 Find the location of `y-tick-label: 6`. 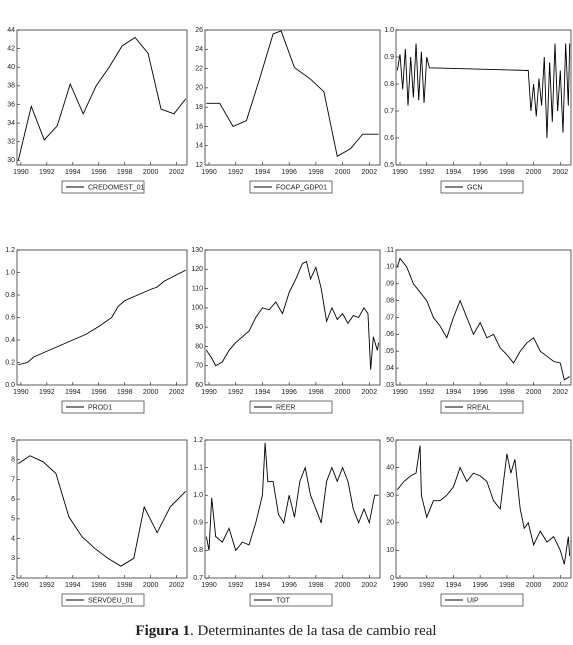

y-tick-label: 6 is located at coordinates (13, 499).